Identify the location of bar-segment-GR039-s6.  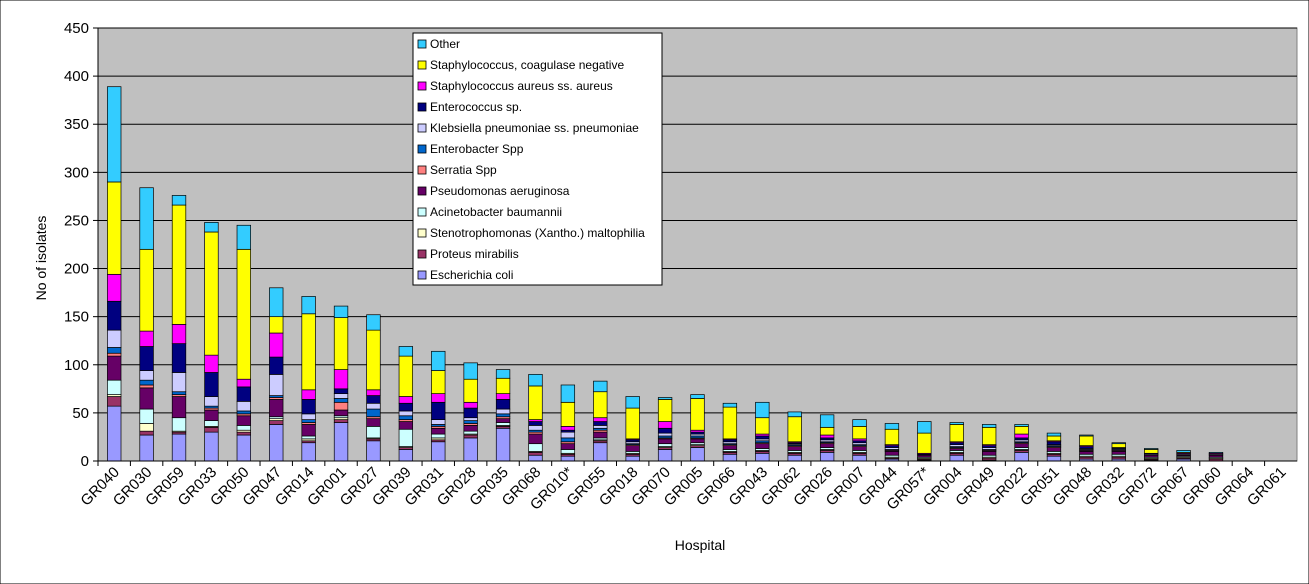
(406, 417).